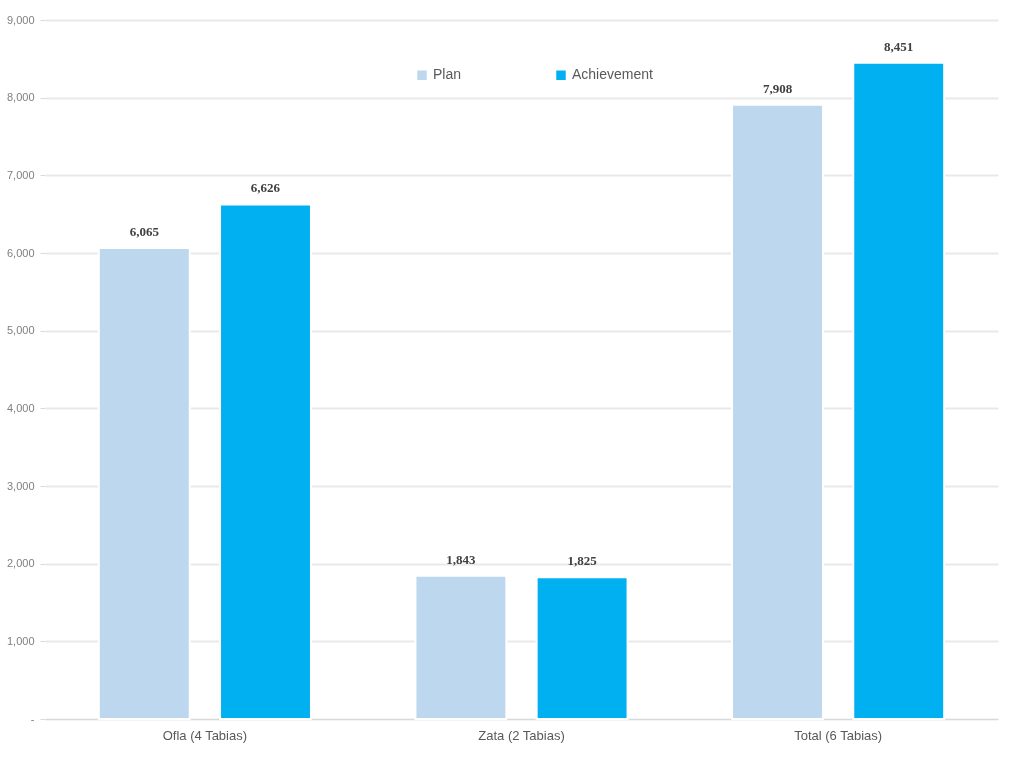 This screenshot has height=768, width=1024. I want to click on x-tick-label: Total (6 Tabias), so click(838, 735).